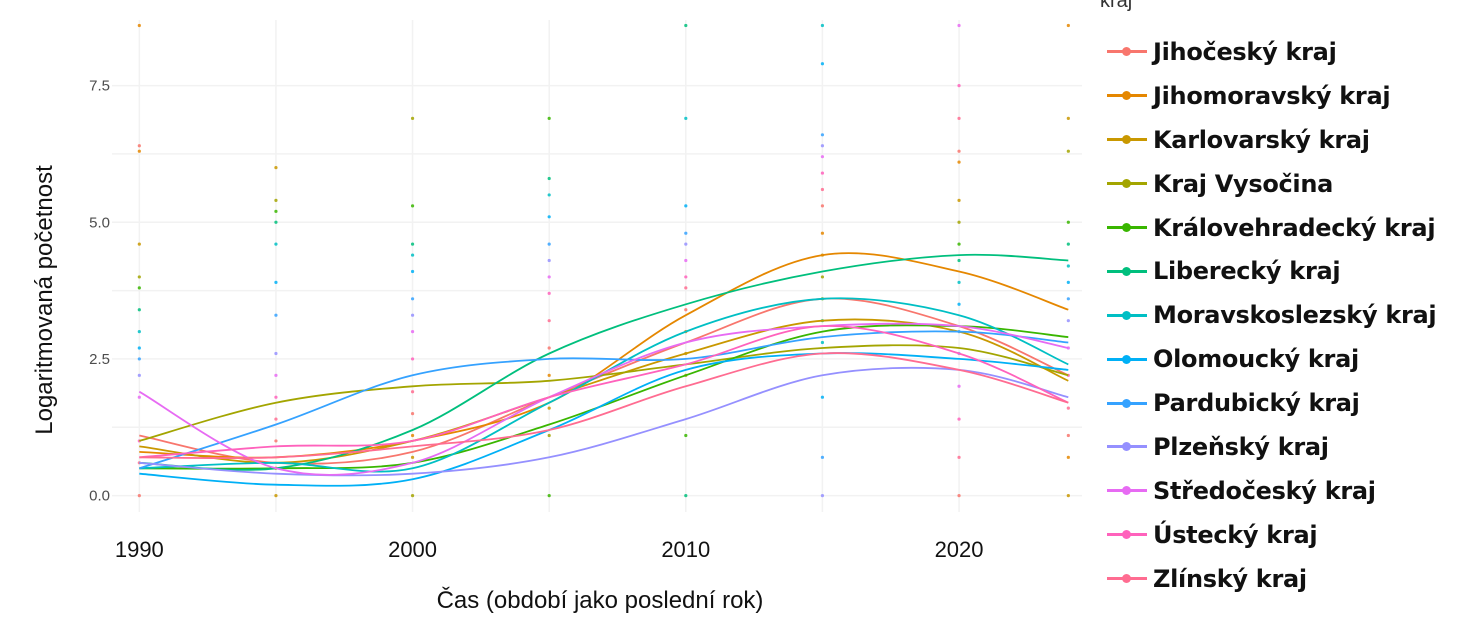 The height and width of the screenshot is (617, 1473). Describe the element at coordinates (685, 549) in the screenshot. I see `x-tick-label: 2010` at that location.